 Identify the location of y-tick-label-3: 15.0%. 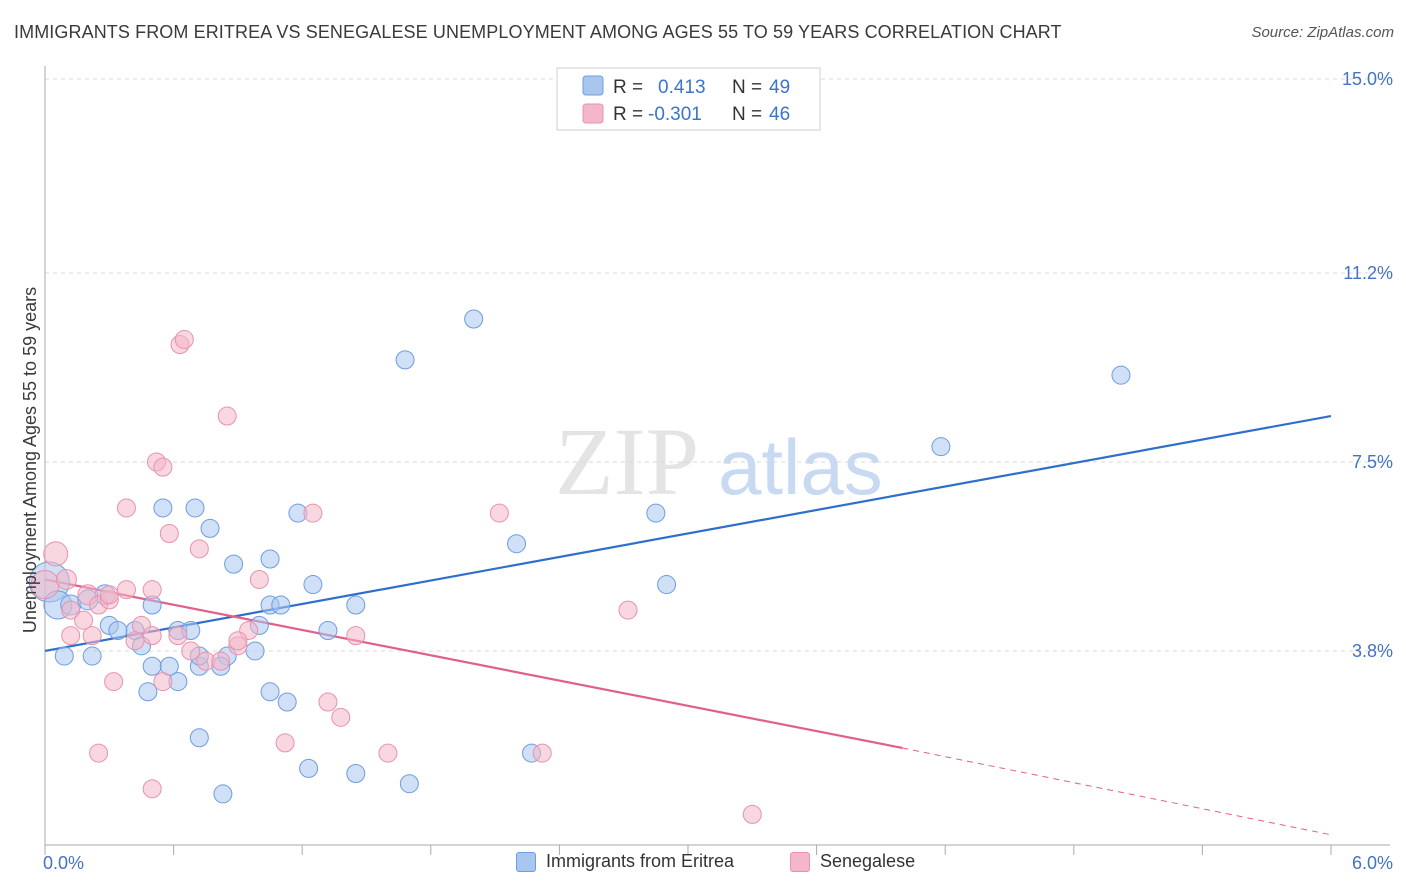
(1367, 79).